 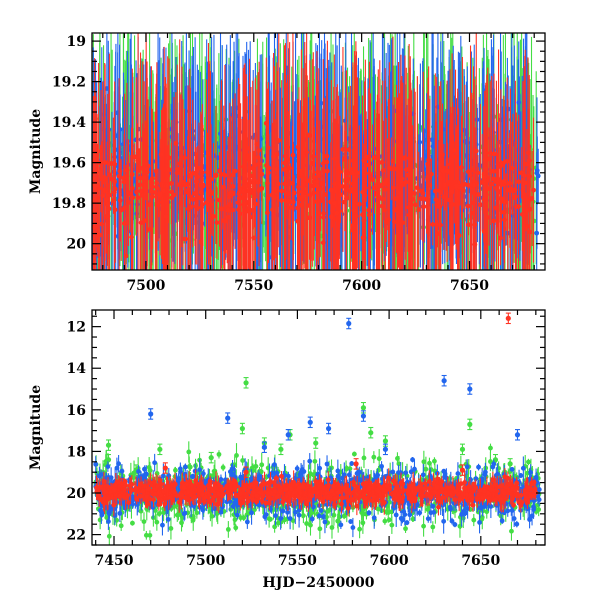 I want to click on x-tick-label: 7650, so click(x=469, y=286).